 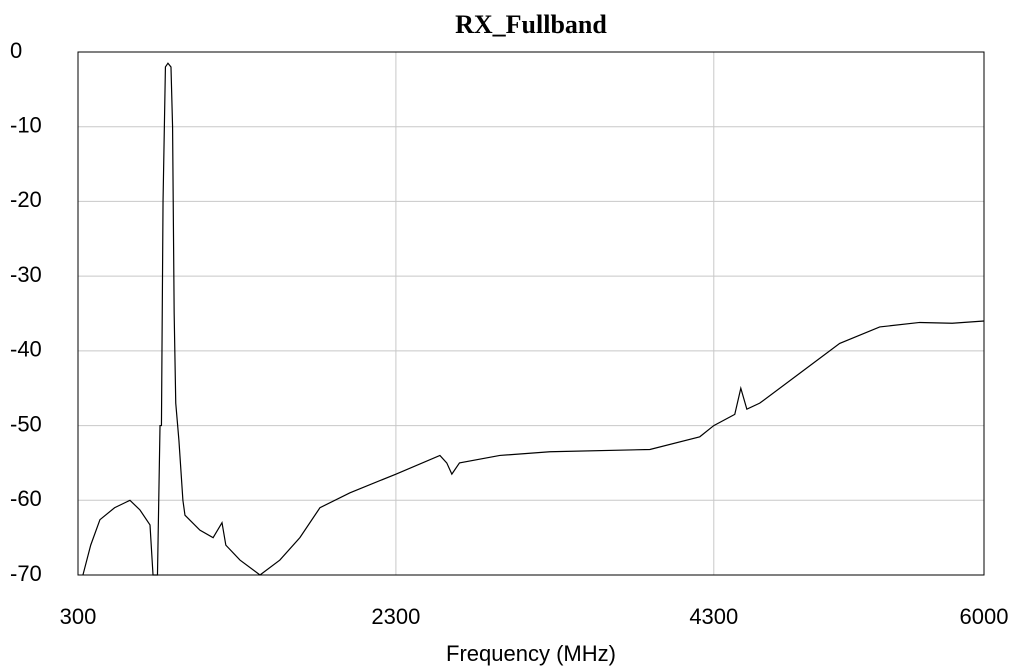 I want to click on y-tick-label: -30, so click(x=26, y=274).